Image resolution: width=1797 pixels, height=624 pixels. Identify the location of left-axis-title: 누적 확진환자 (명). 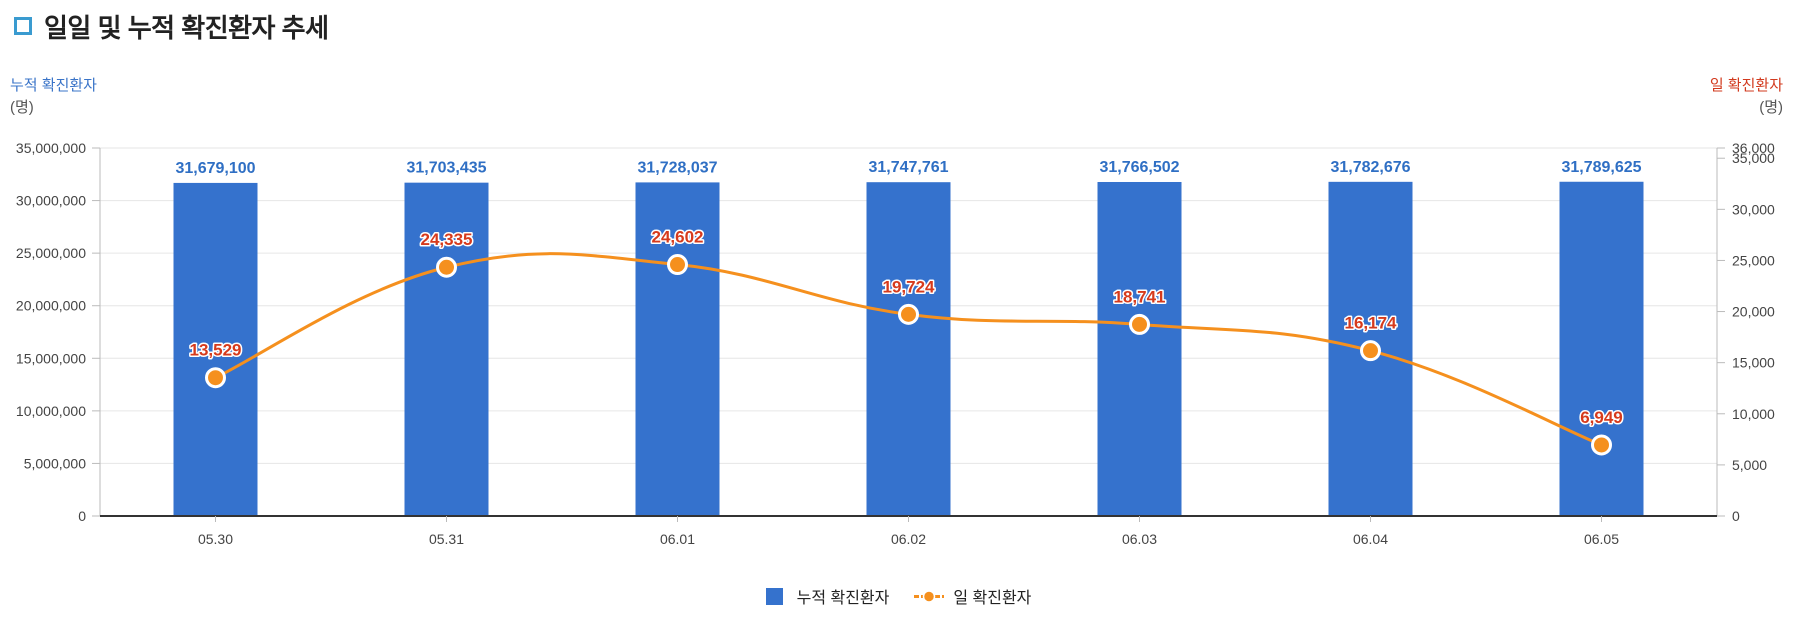
(53, 97).